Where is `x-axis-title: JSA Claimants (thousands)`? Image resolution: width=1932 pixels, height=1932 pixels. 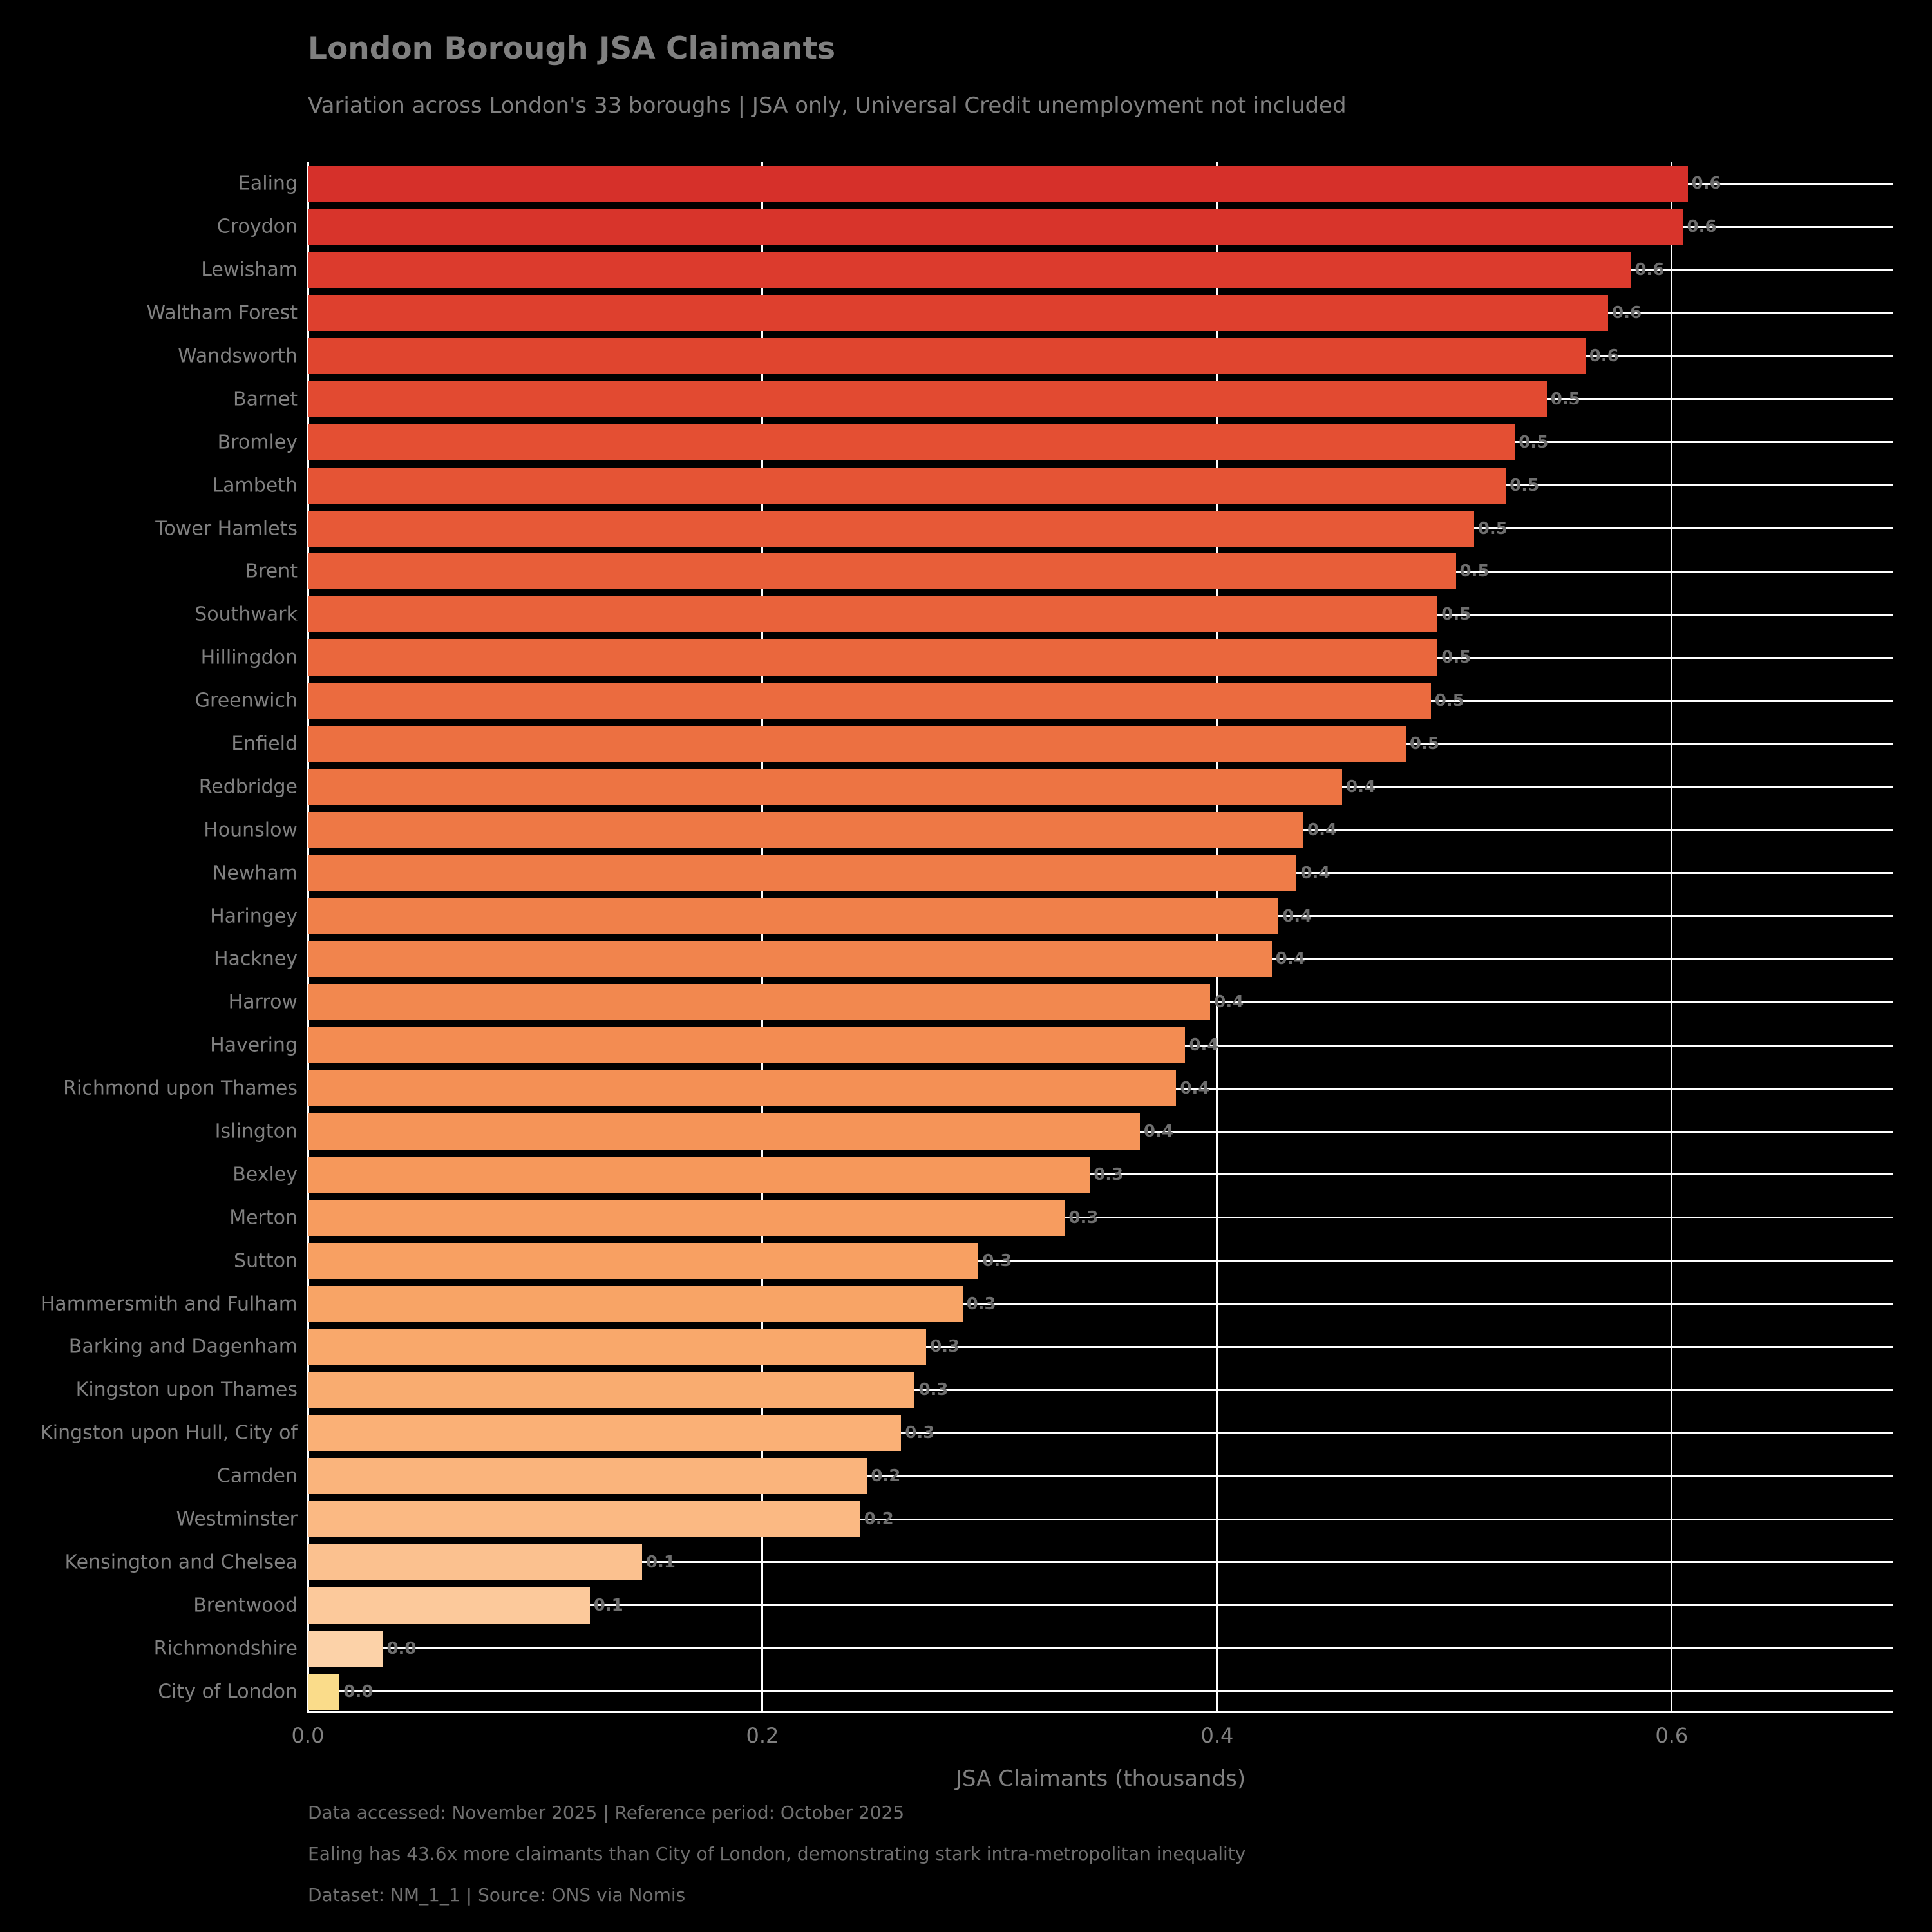 x-axis-title: JSA Claimants (thousands) is located at coordinates (1100, 1779).